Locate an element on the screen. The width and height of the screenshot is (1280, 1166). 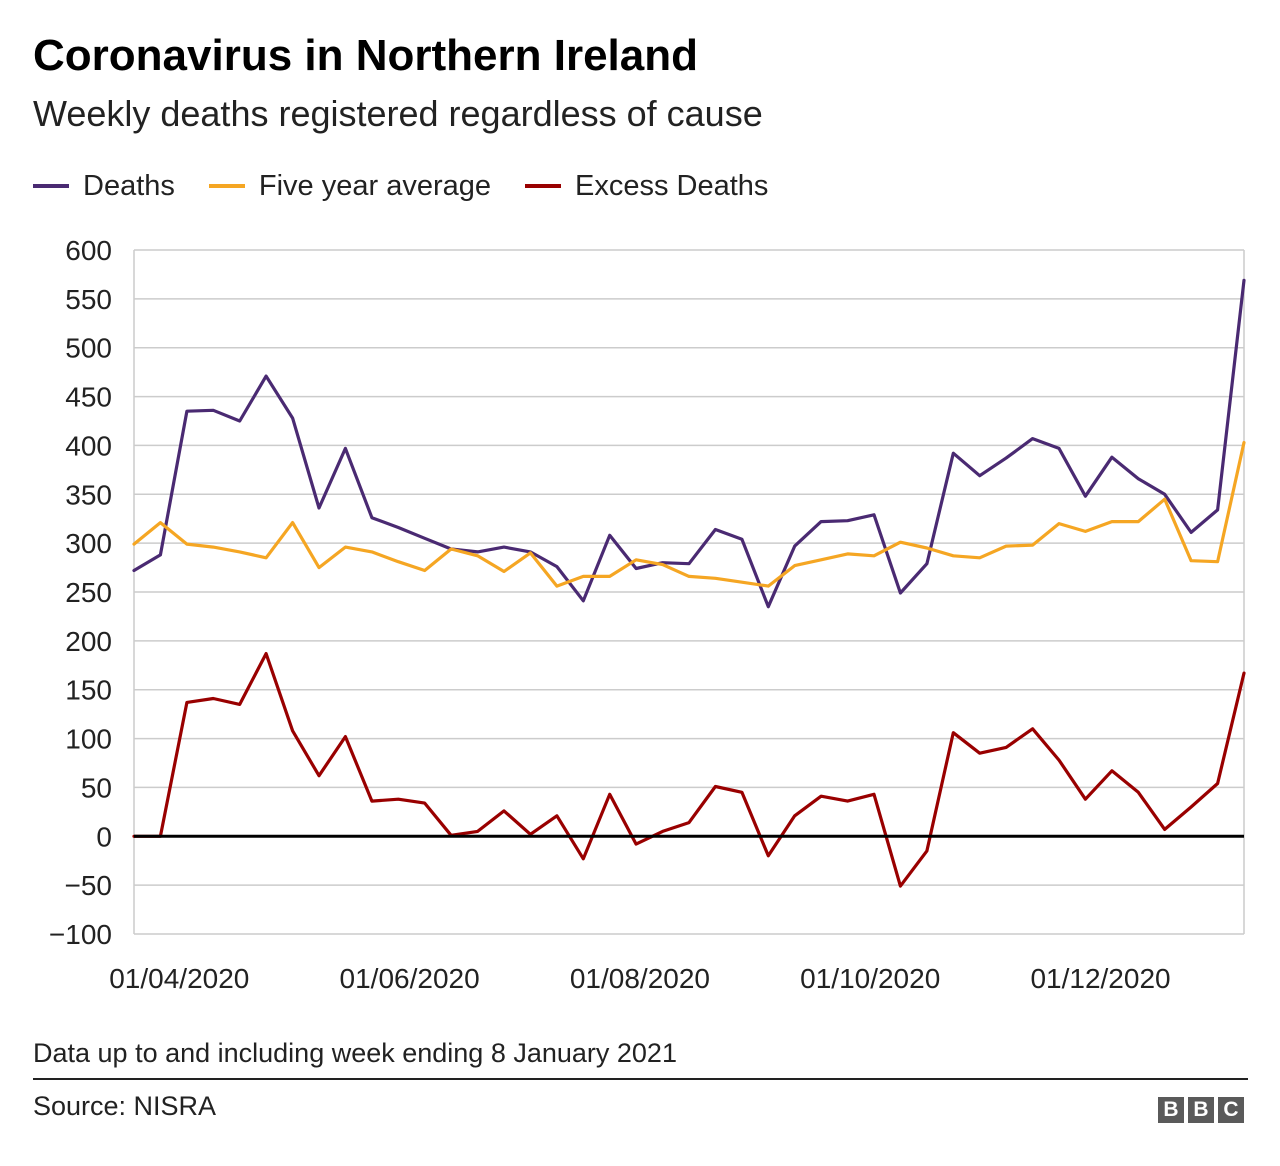
legend-label-five-year-average: Five year average is located at coordinates (375, 185).